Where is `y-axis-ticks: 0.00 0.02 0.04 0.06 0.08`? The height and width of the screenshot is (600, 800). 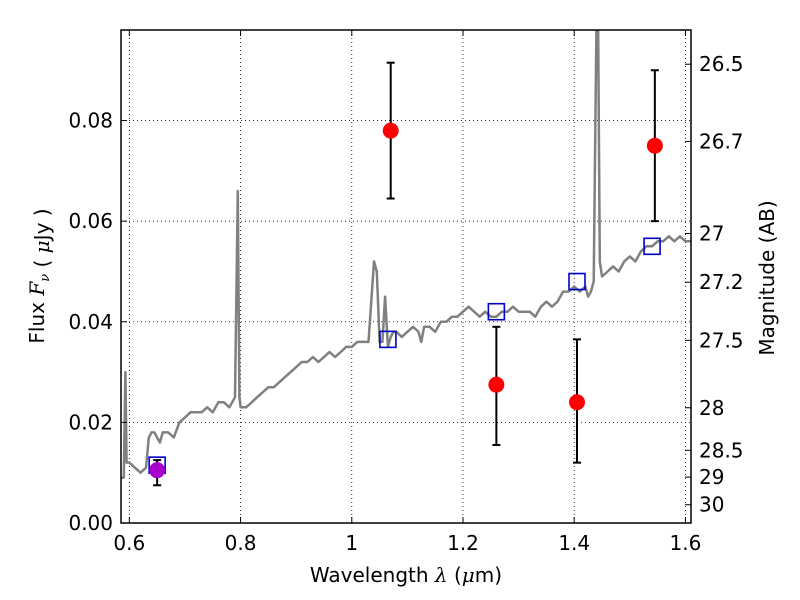 y-axis-ticks: 0.00 0.02 0.04 0.06 0.08 is located at coordinates (97, 322).